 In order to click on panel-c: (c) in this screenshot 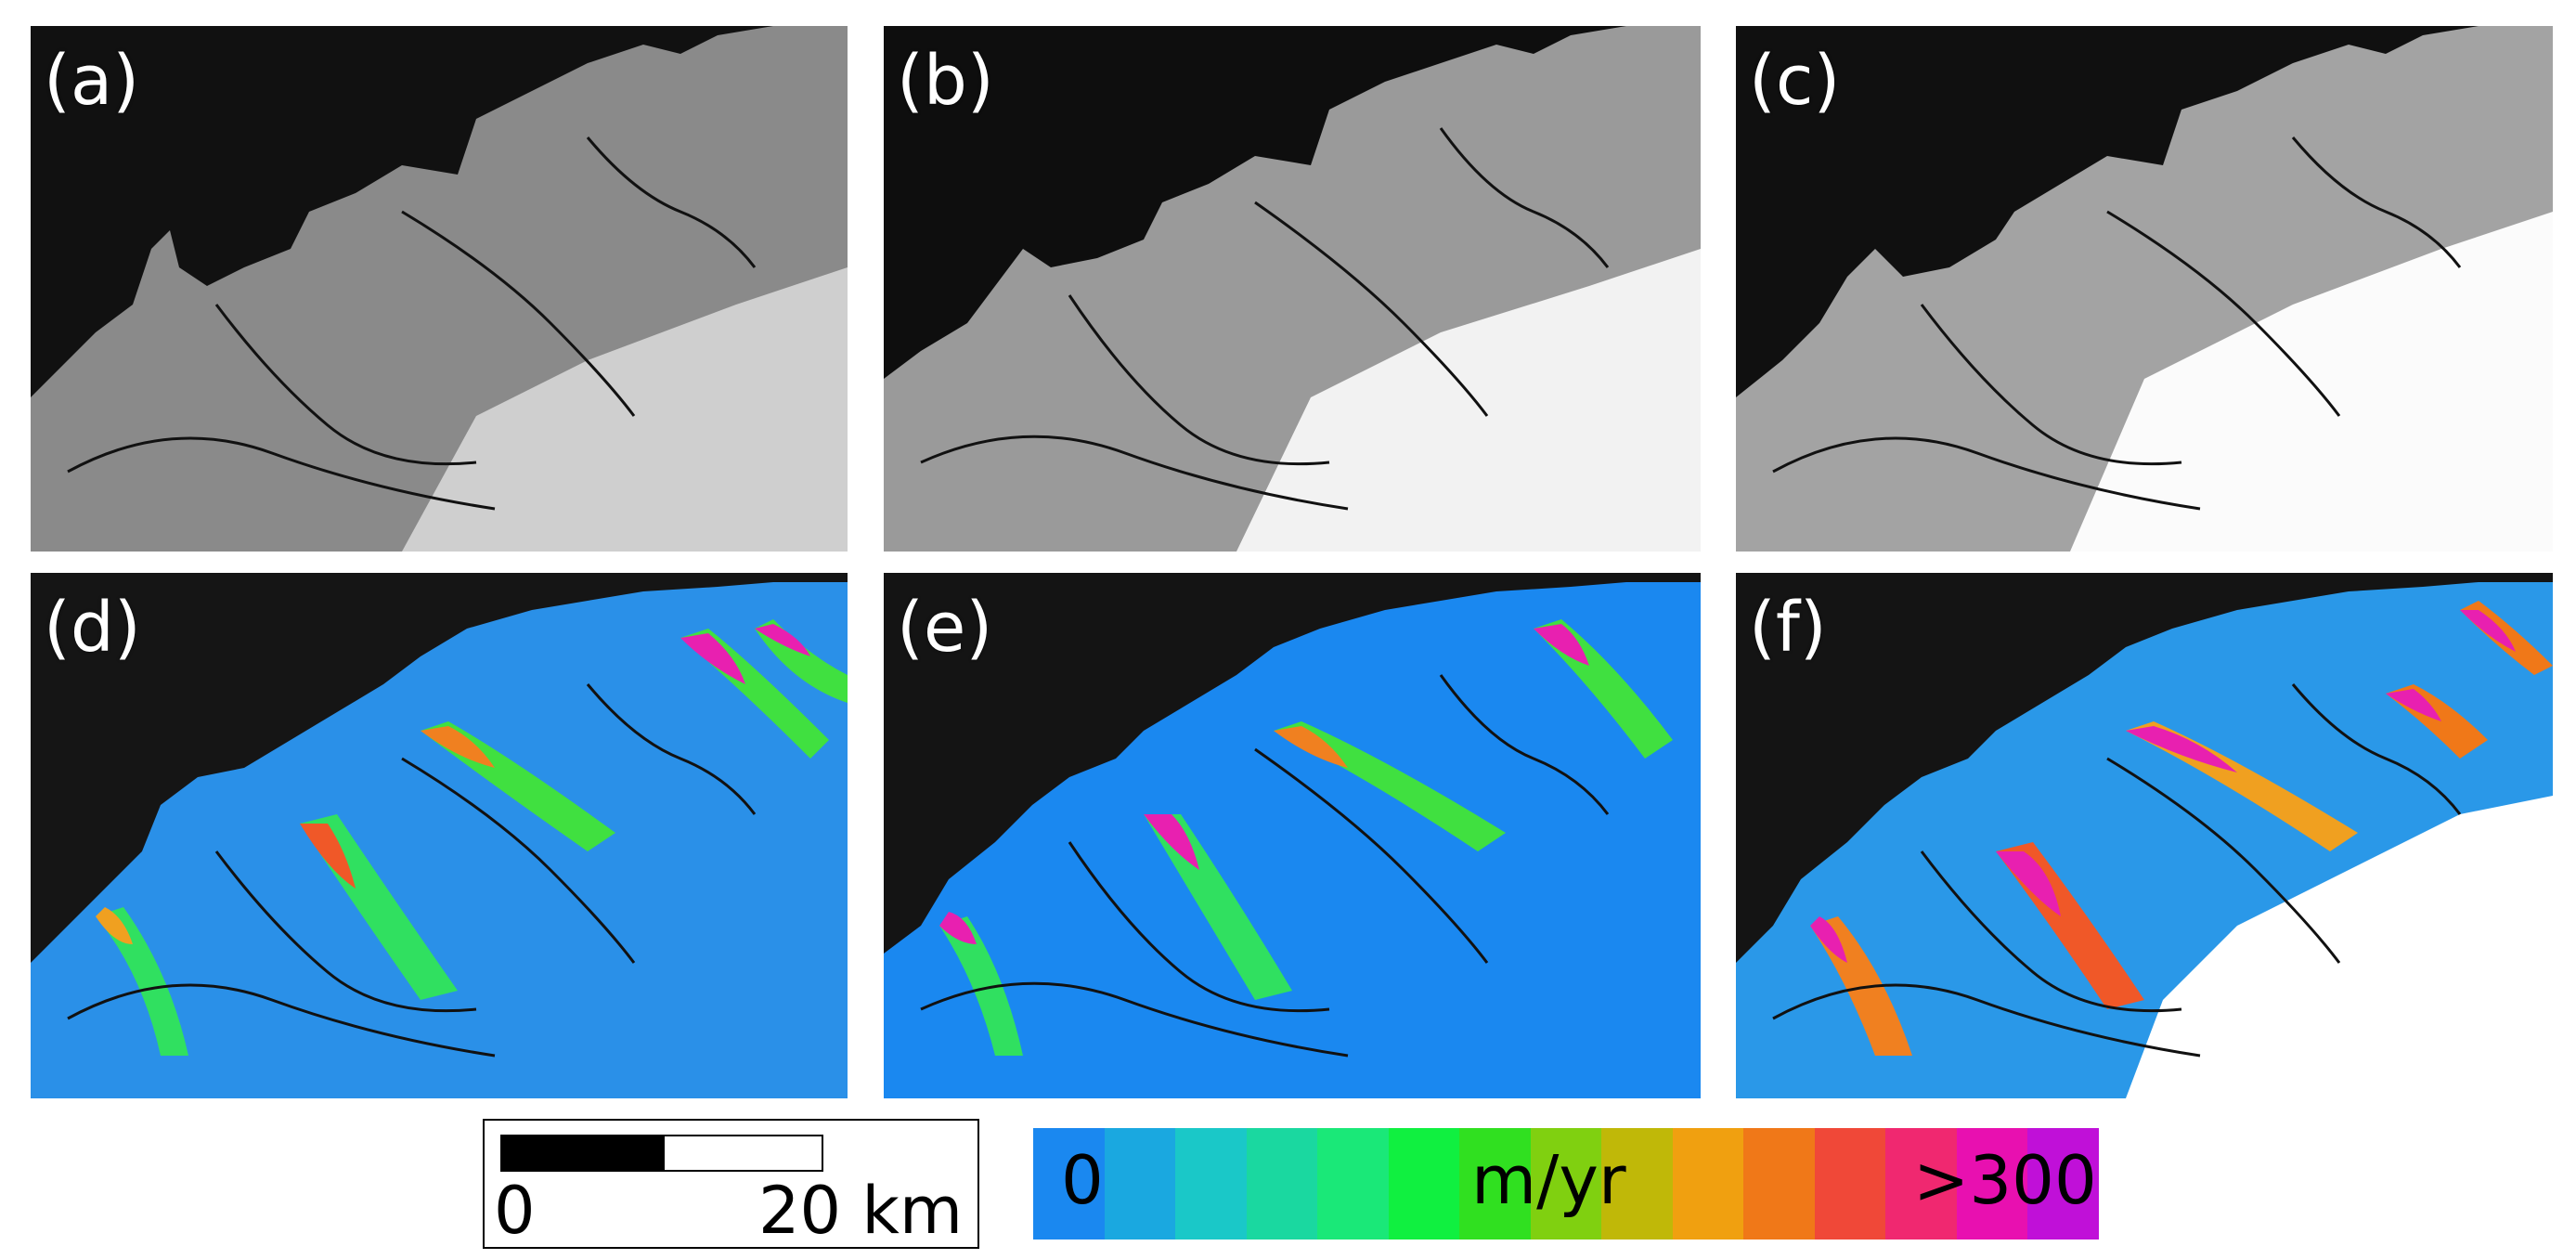, I will do `click(2144, 289)`.